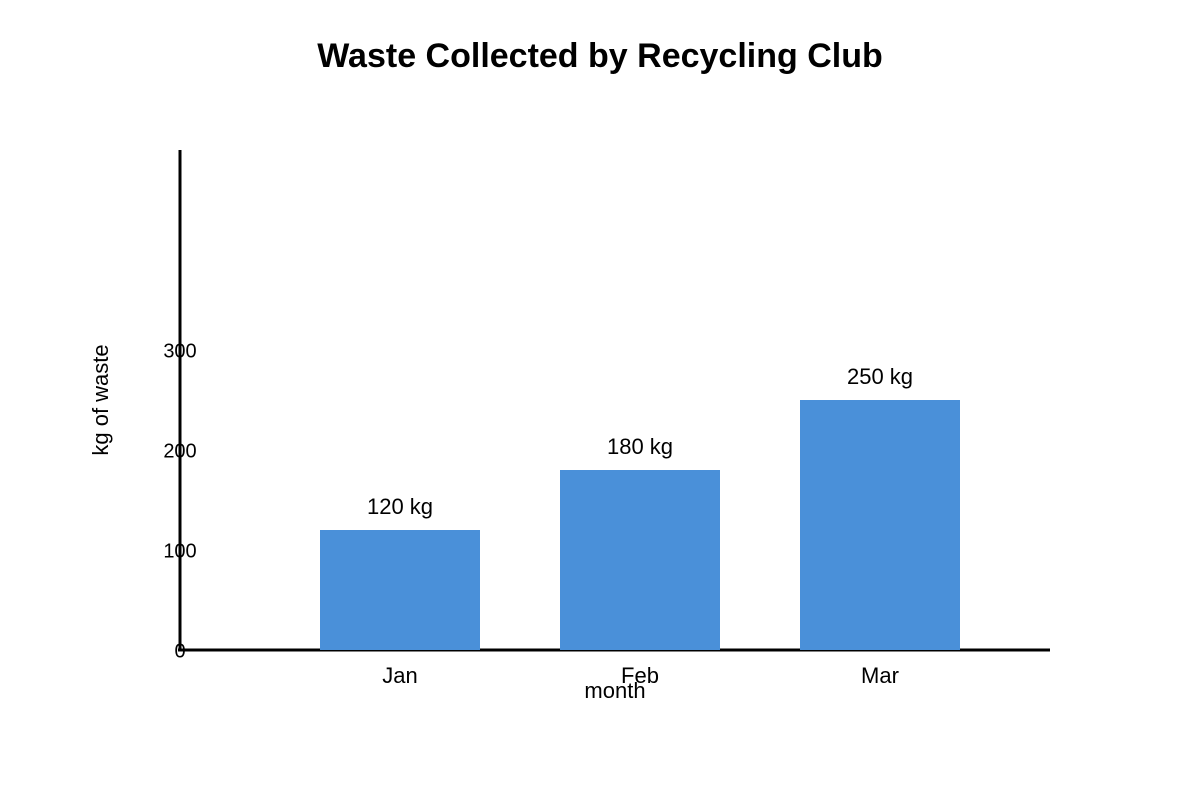 This screenshot has height=800, width=1200. I want to click on x-axis-label: month, so click(614, 690).